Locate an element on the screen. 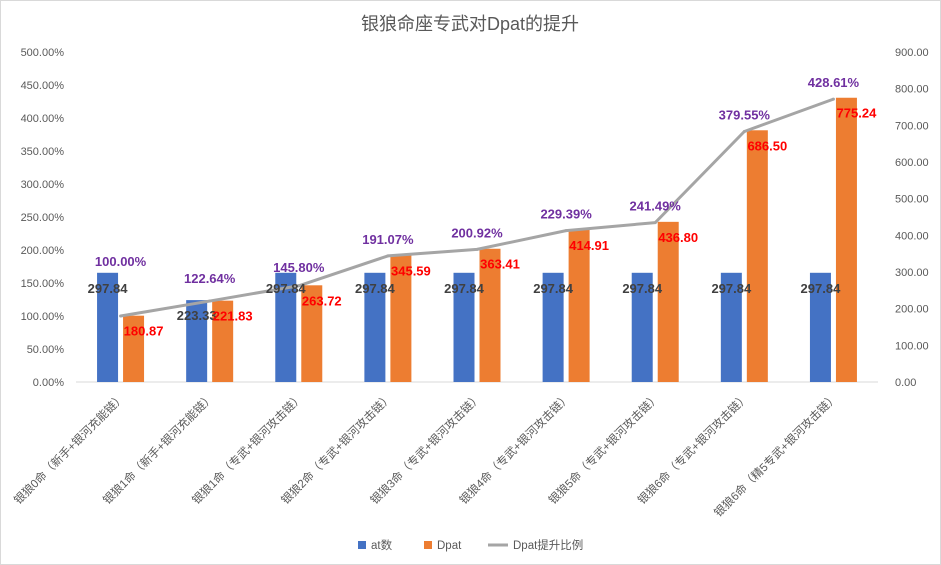 This screenshot has height=565, width=941. ratio-value-label: 229.39% is located at coordinates (566, 214).